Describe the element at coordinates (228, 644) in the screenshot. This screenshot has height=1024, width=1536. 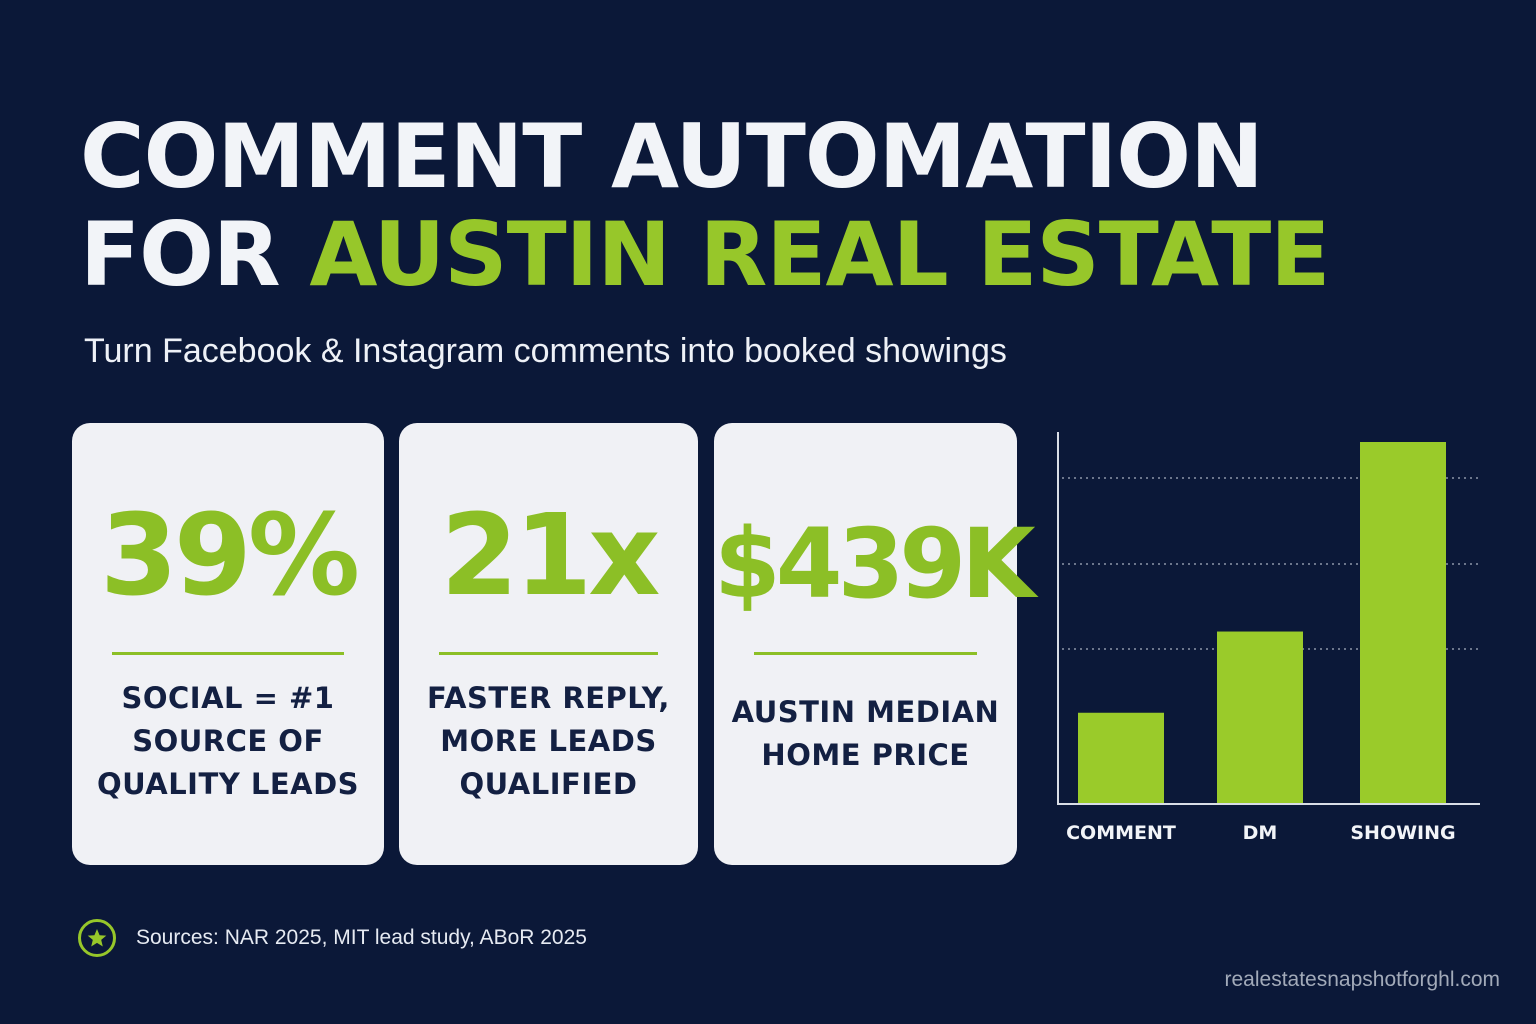
I see `stat-card-social: 39% SOCIAL = #1 SOURCE OF QUALITY LEADS` at that location.